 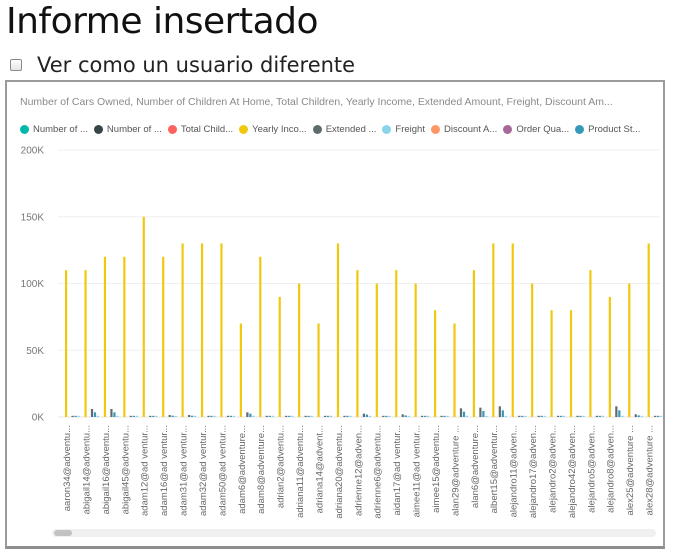 What do you see at coordinates (16, 65) in the screenshot?
I see `view-as-different-user-checkbox` at bounding box center [16, 65].